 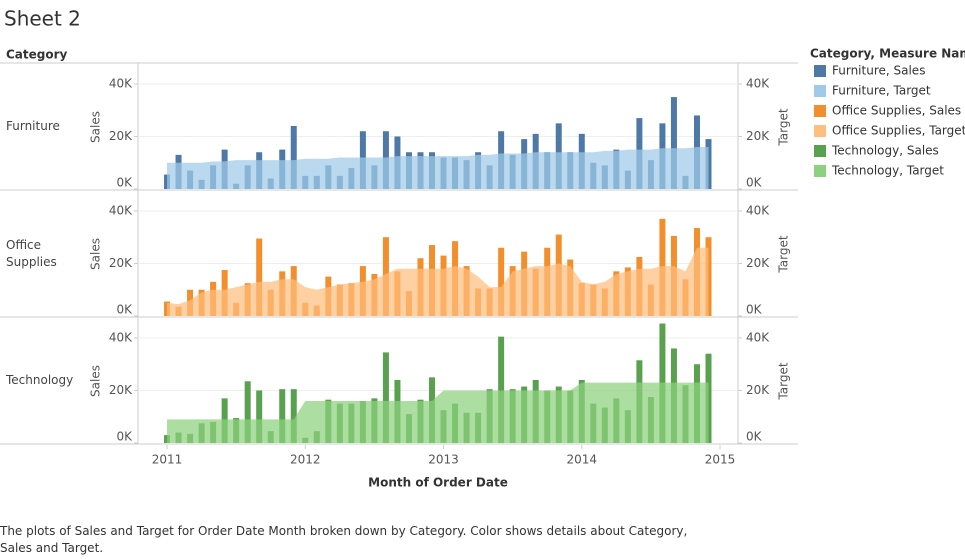 What do you see at coordinates (37, 55) in the screenshot?
I see `row-header: Category` at bounding box center [37, 55].